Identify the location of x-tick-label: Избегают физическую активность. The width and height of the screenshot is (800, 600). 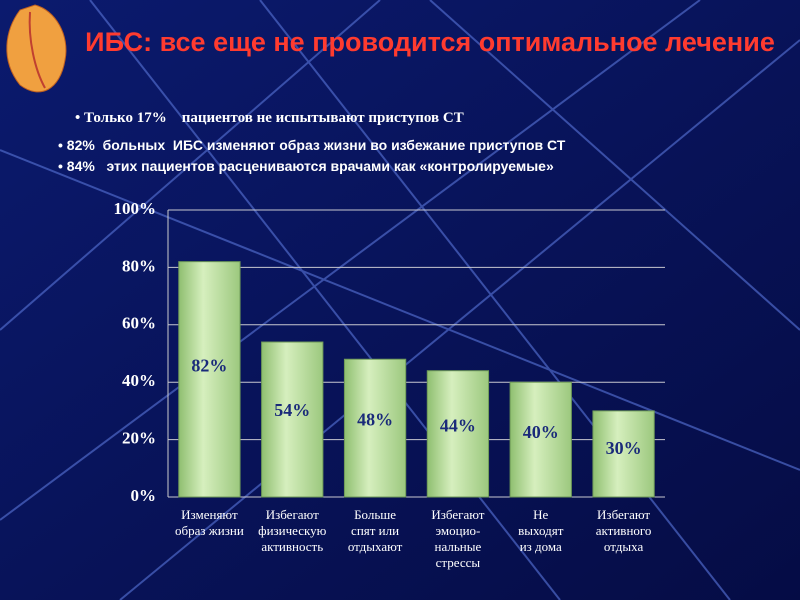
(292, 530).